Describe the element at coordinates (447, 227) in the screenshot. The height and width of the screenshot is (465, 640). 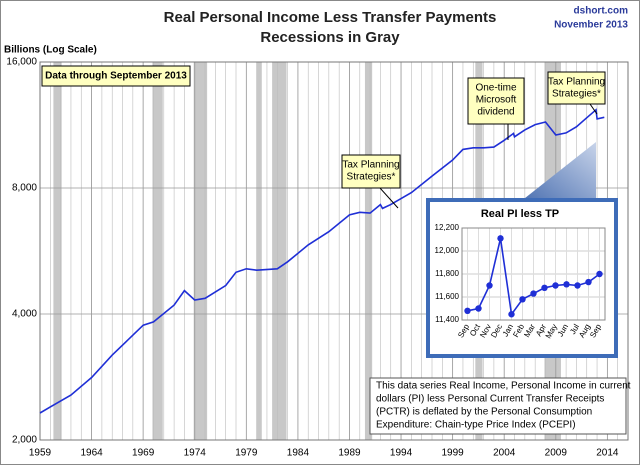
I see `y-tick-label: 12,200` at that location.